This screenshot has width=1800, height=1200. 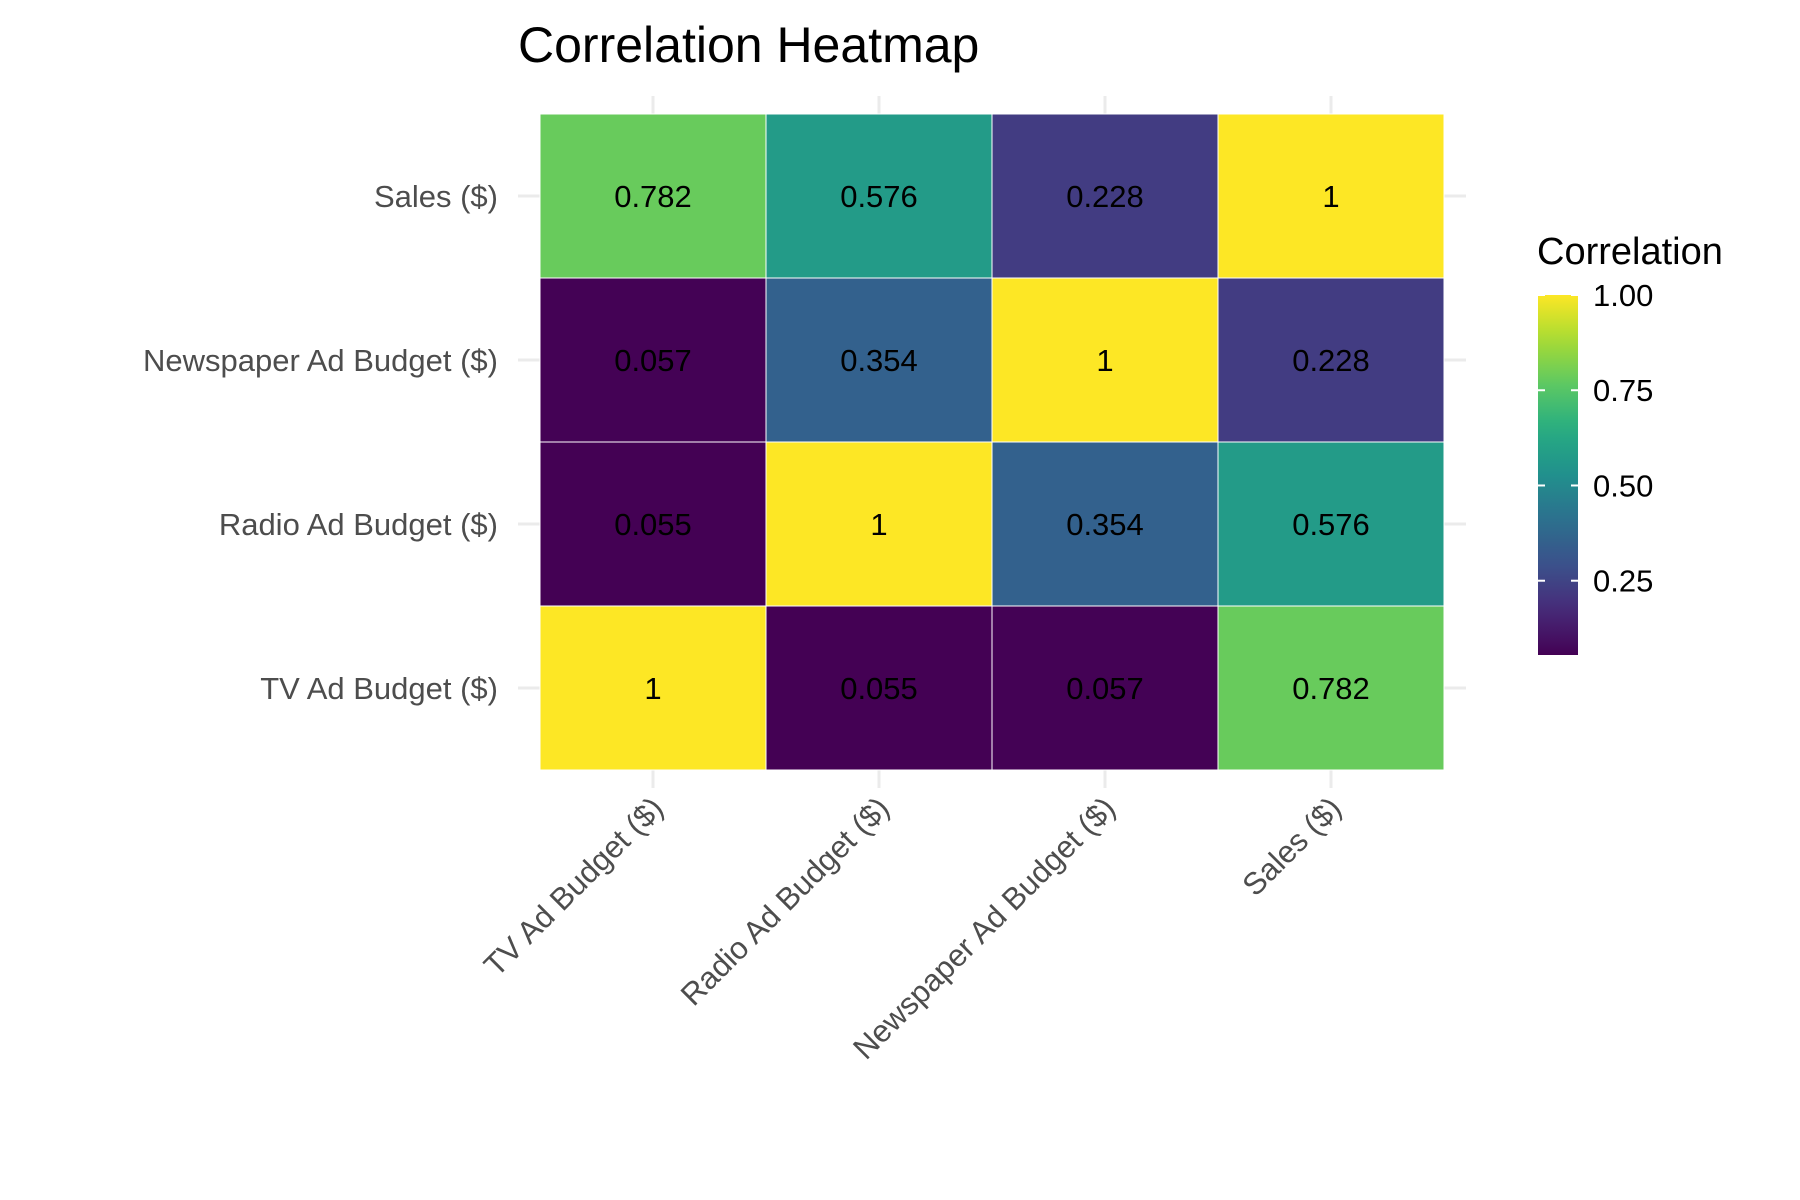 I want to click on legend-tick-label: 0.50, so click(x=1623, y=485).